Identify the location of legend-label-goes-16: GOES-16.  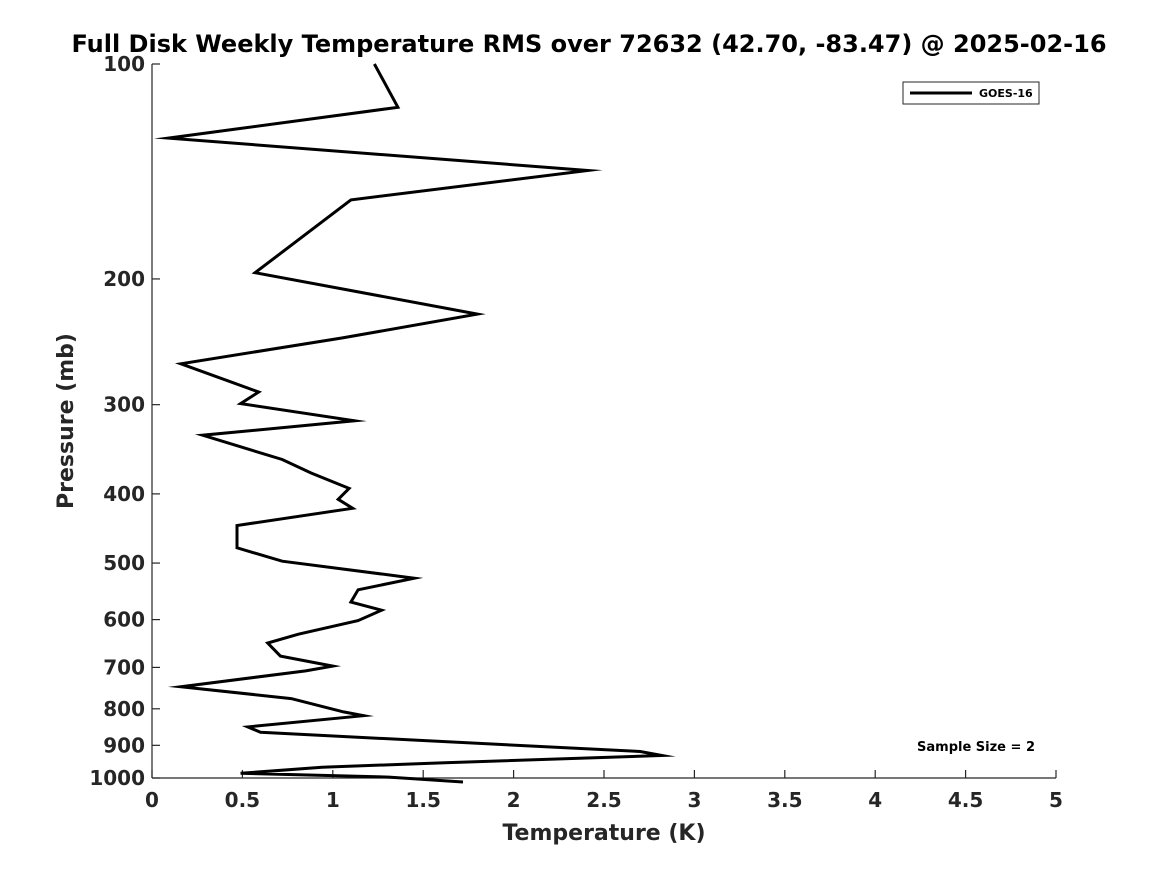
(1006, 93).